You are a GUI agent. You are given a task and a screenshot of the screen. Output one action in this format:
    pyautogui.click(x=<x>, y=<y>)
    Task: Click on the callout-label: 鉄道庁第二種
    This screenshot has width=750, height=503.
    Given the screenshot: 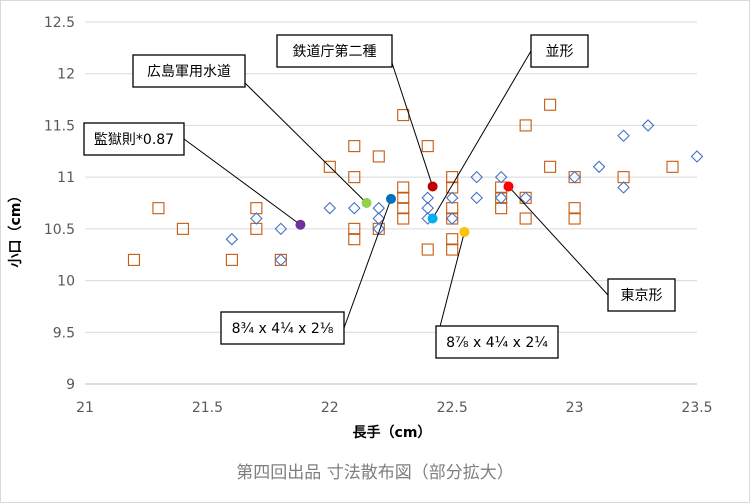 What is the action you would take?
    pyautogui.click(x=335, y=51)
    